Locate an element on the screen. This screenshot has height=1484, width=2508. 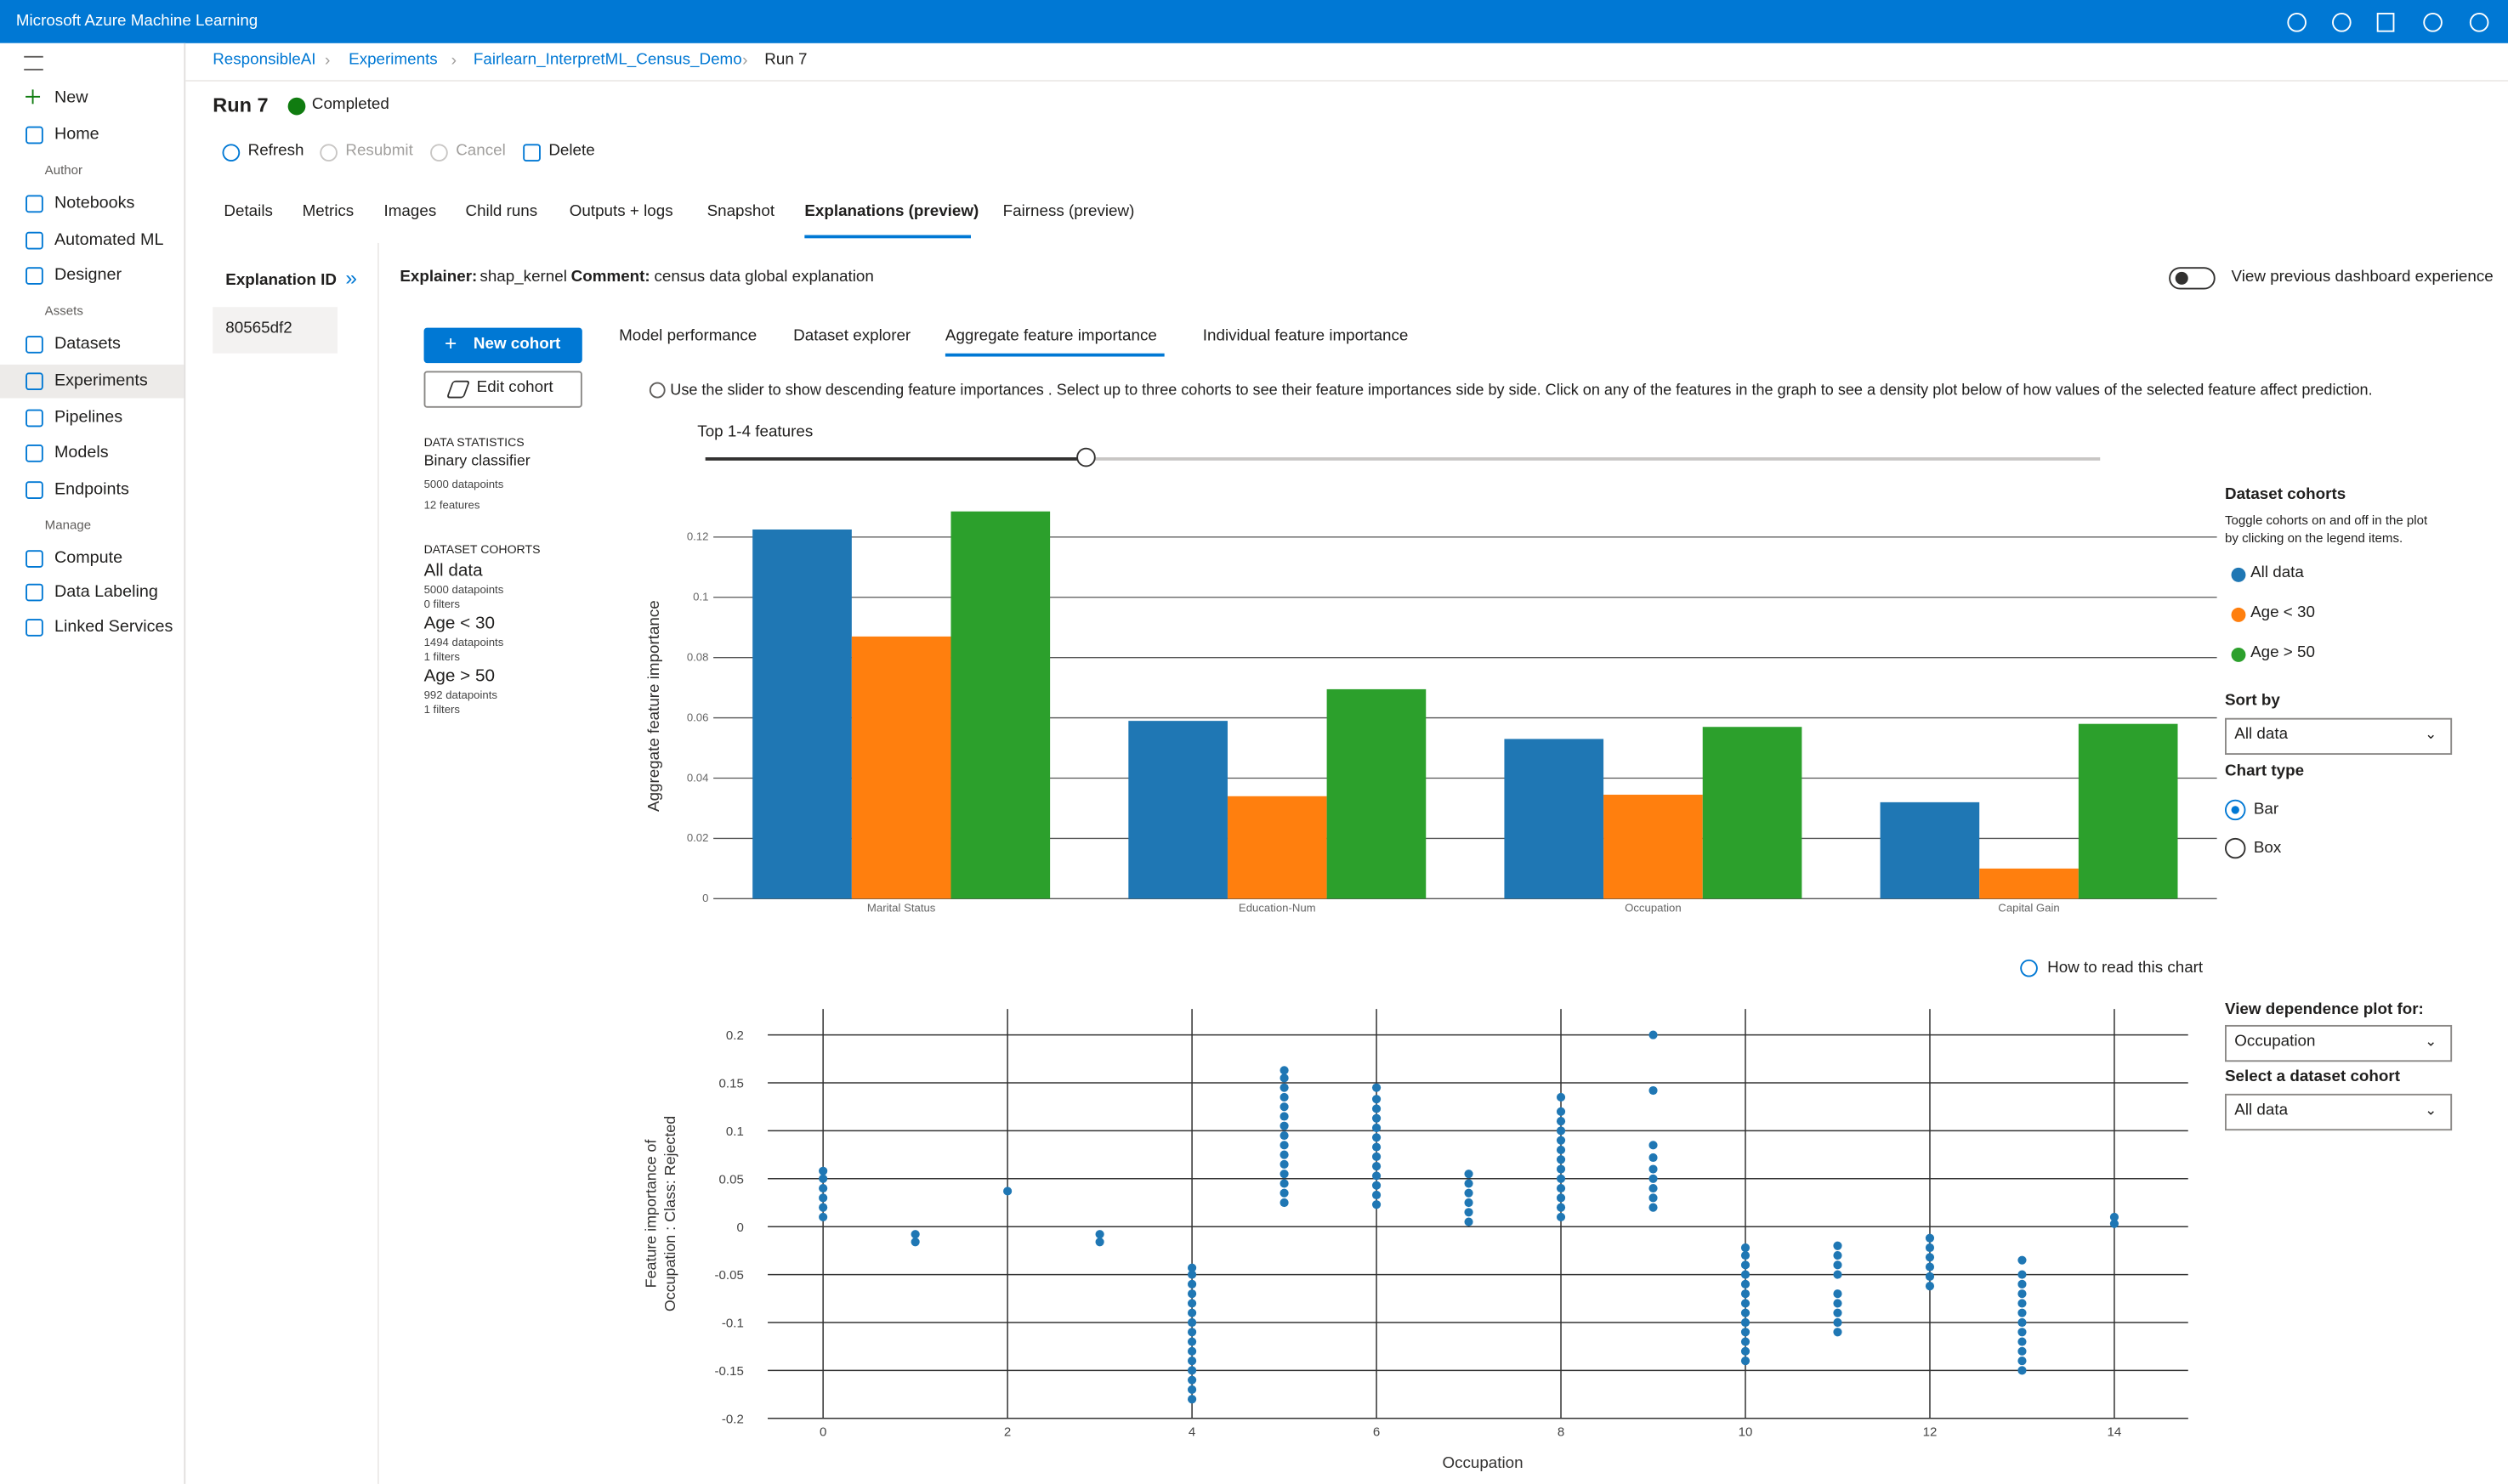
tab: Snapshot is located at coordinates (740, 211).